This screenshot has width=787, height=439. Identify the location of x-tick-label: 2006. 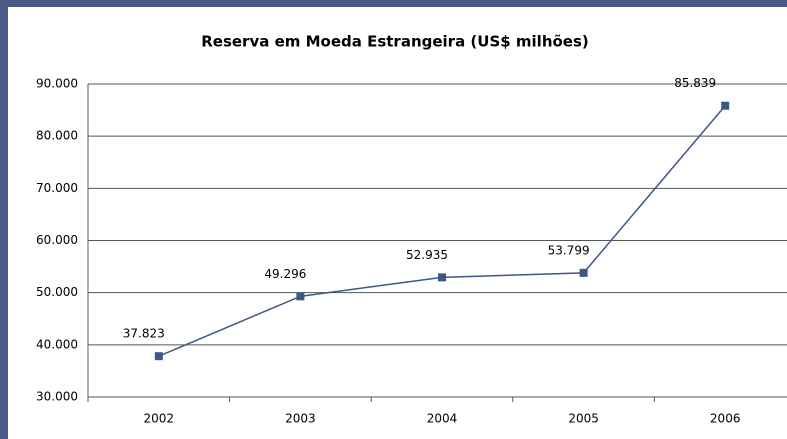
(725, 419).